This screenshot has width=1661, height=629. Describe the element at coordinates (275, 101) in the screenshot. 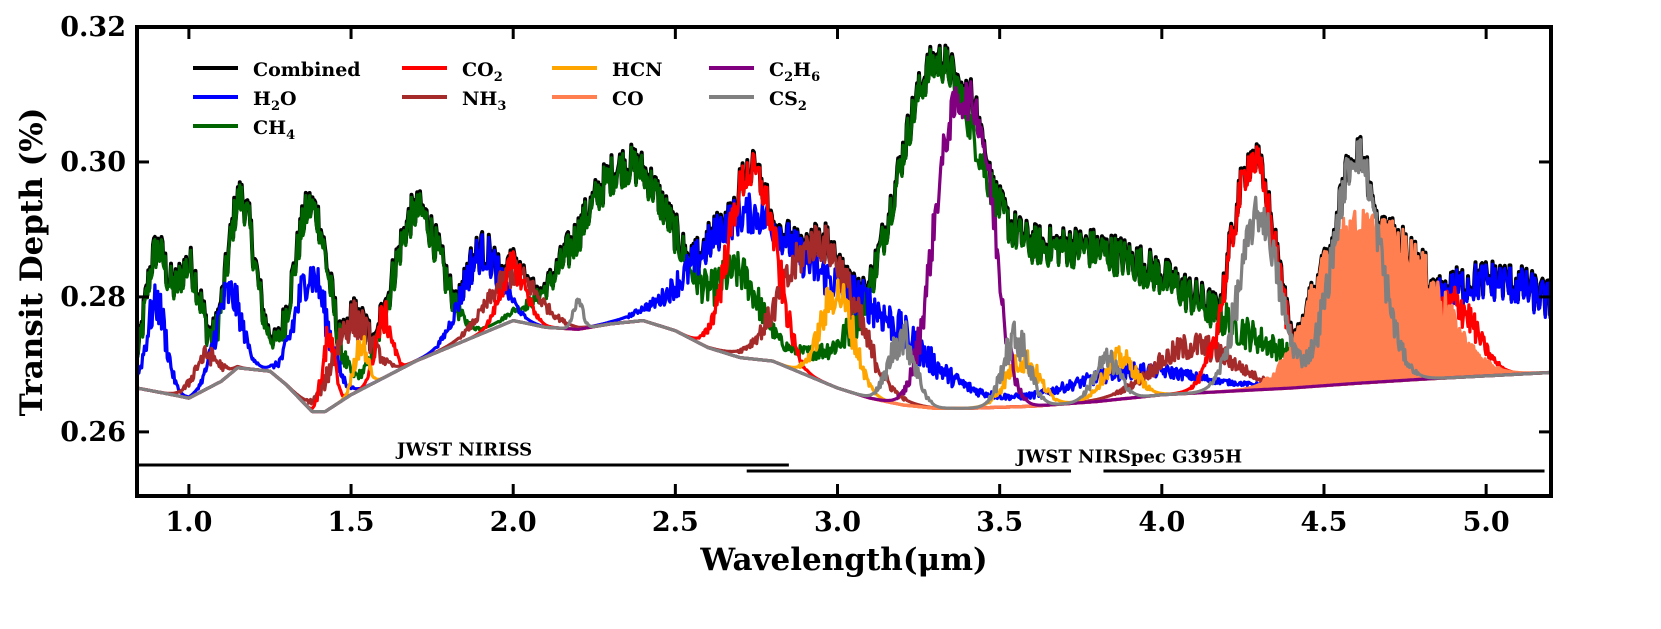

I see `legend-label: H2O` at that location.